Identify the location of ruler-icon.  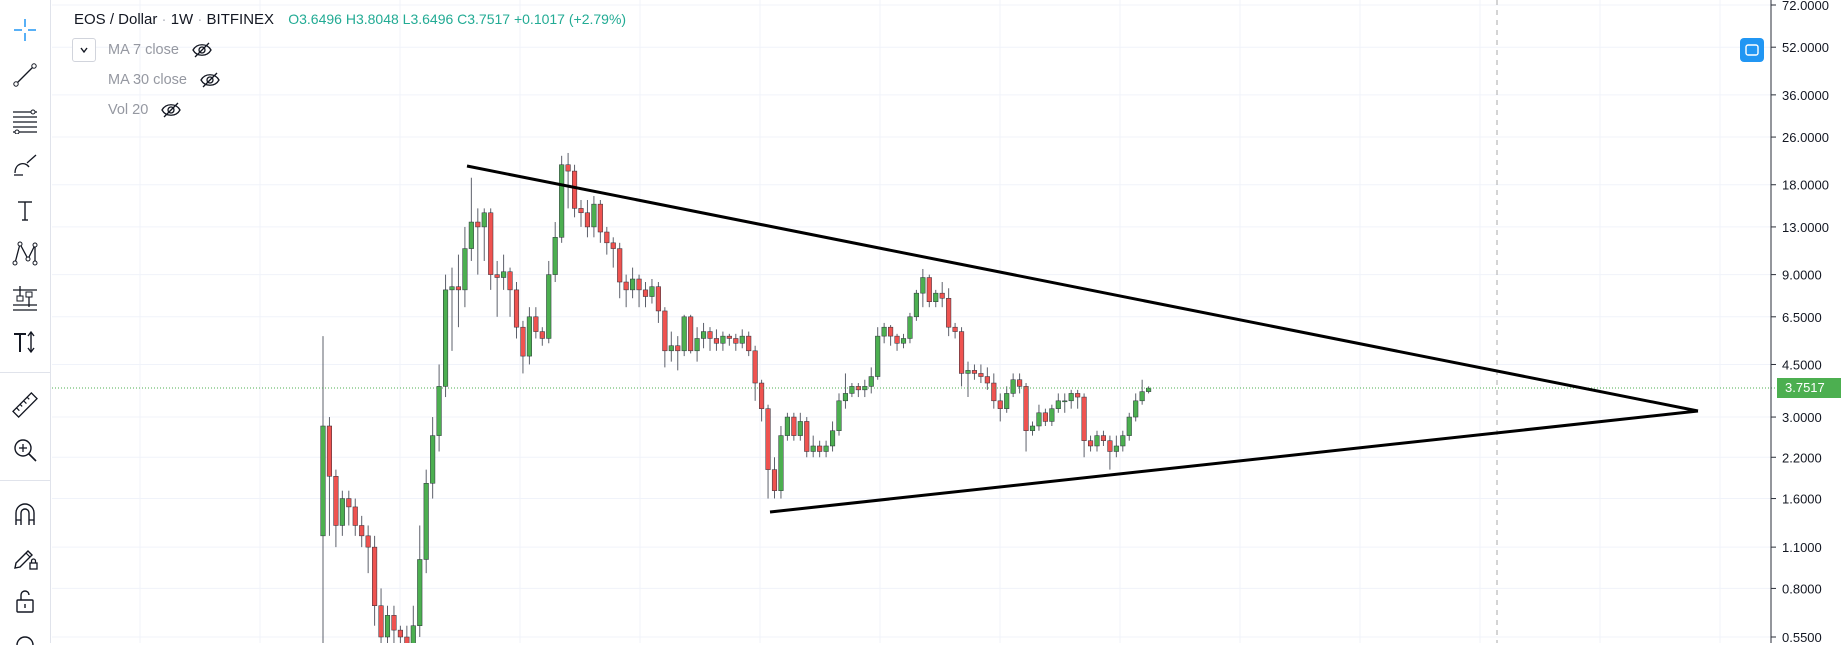
(25, 405).